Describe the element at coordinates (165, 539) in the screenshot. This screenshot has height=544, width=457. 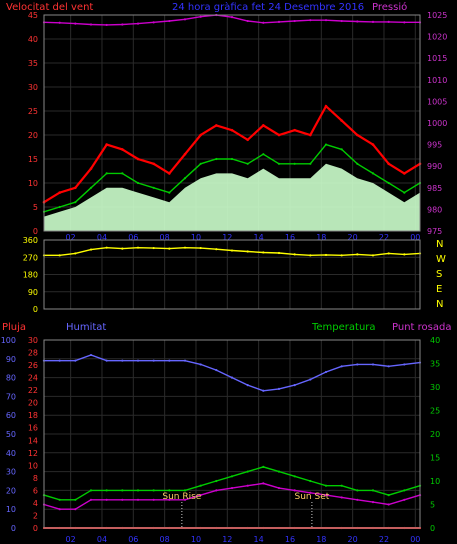
I see `humidity-time-tick: 08` at that location.